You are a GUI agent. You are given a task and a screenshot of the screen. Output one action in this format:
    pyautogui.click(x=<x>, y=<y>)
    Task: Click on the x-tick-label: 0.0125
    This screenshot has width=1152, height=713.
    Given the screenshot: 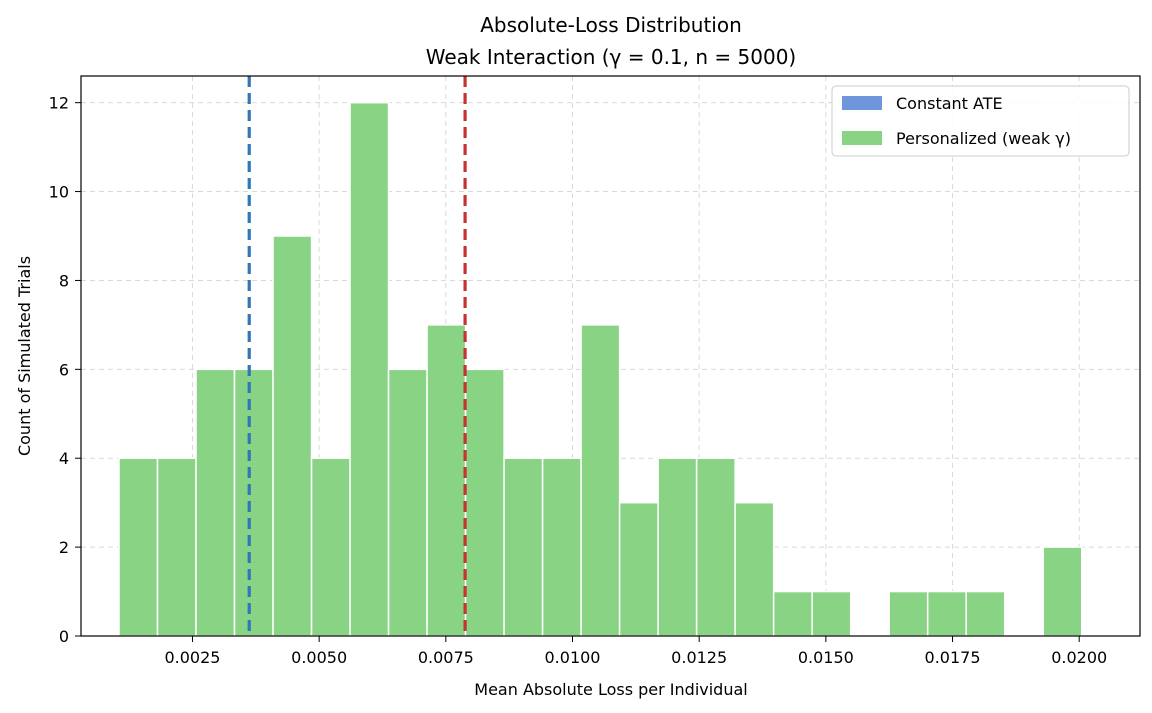 What is the action you would take?
    pyautogui.click(x=699, y=657)
    